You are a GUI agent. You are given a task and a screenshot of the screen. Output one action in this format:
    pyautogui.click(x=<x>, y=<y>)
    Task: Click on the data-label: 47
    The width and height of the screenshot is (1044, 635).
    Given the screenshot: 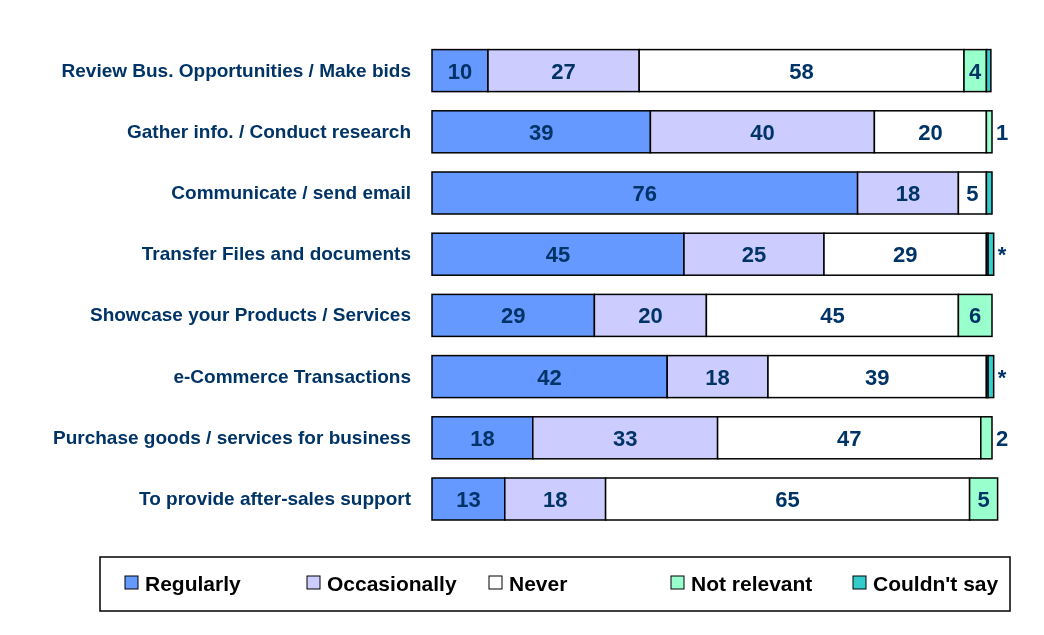 What is the action you would take?
    pyautogui.click(x=849, y=438)
    